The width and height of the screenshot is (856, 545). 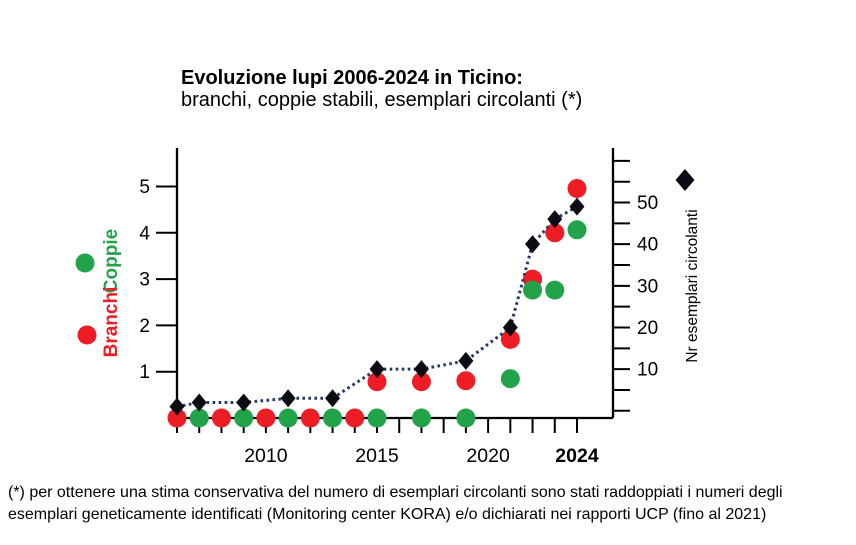 I want to click on branchi-point-2014, so click(x=355, y=418).